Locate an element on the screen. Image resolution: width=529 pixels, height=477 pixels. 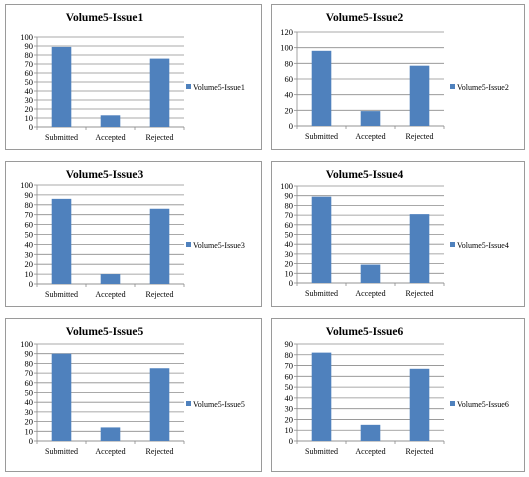
legend-label: Volume5-Issue2 is located at coordinates (483, 87).